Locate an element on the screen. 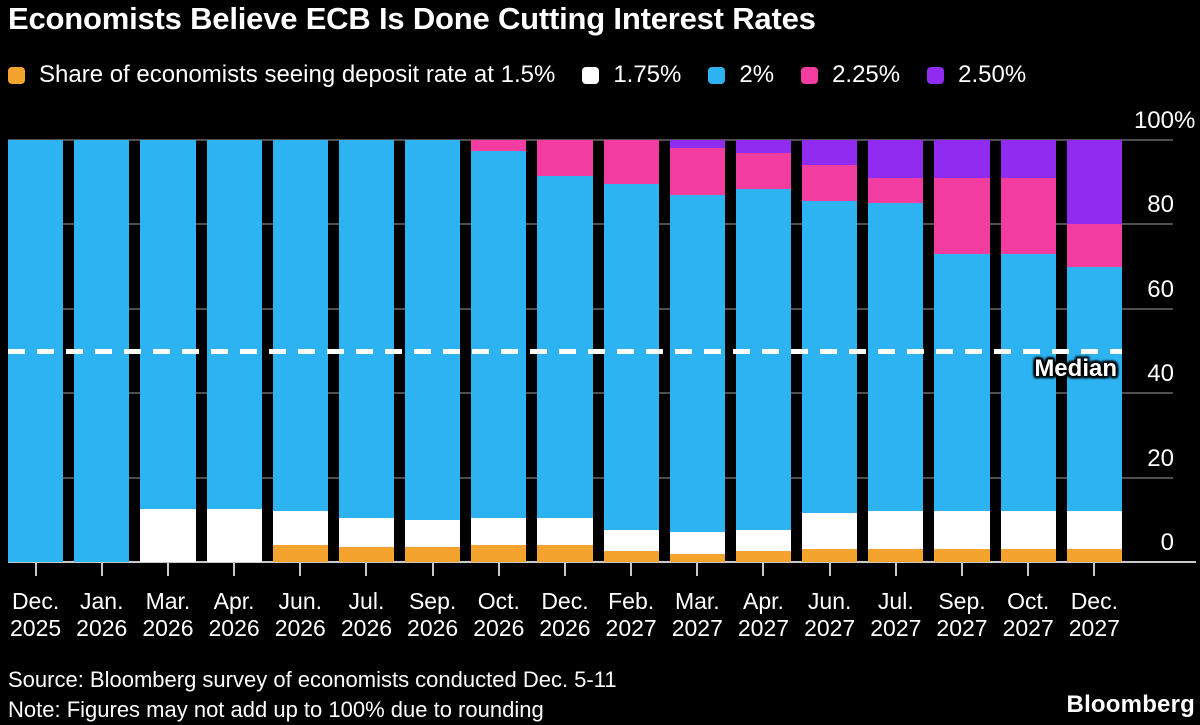  bar-sep-2027 is located at coordinates (962, 351).